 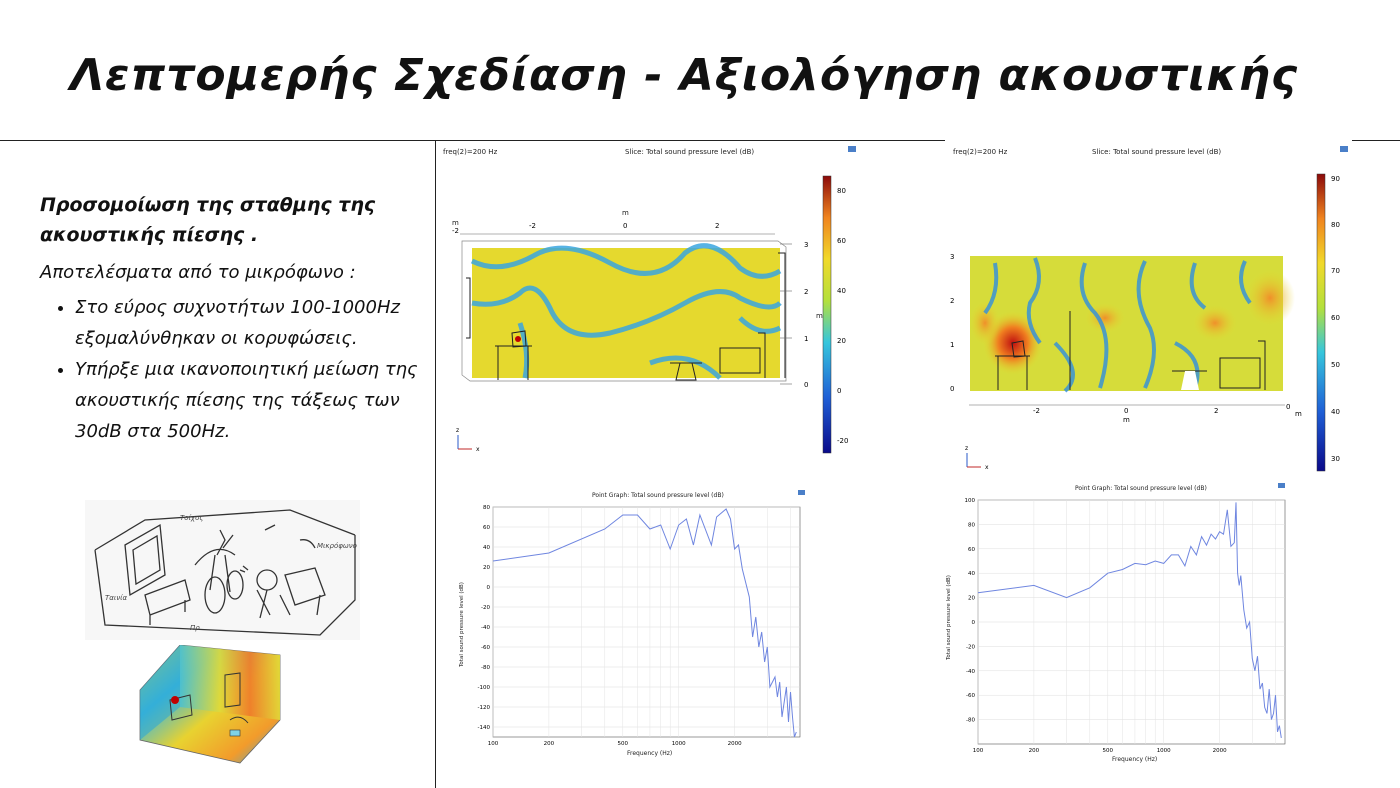 What do you see at coordinates (801, 492) in the screenshot?
I see `chart-1-export-icon` at bounding box center [801, 492].